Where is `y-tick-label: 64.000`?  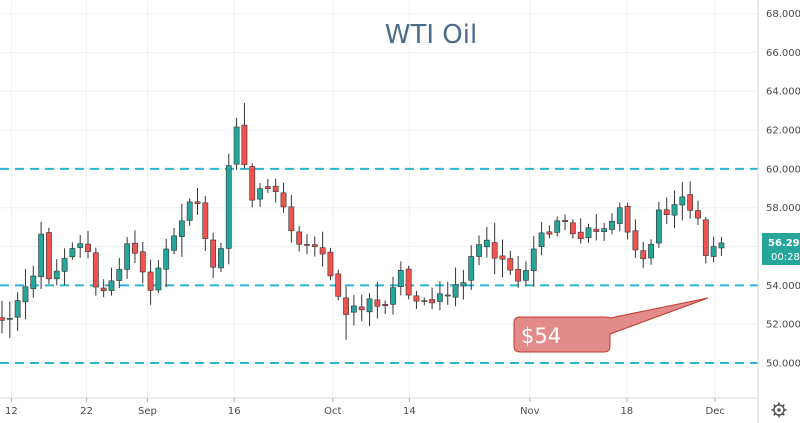 y-tick-label: 64.000 is located at coordinates (783, 92).